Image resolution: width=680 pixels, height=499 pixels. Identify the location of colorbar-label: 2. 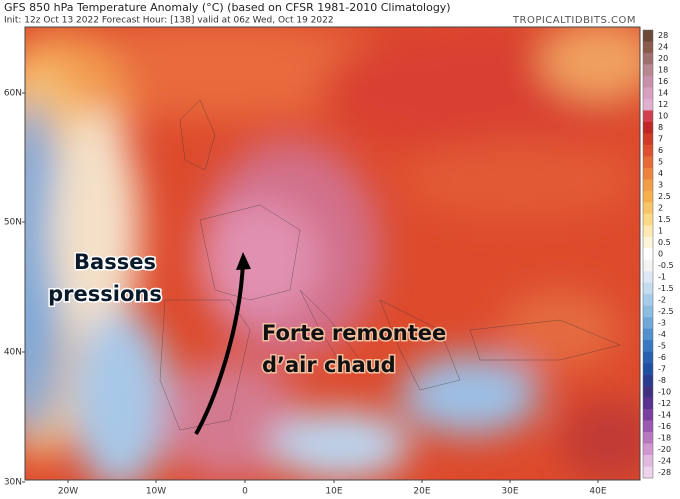
(660, 208).